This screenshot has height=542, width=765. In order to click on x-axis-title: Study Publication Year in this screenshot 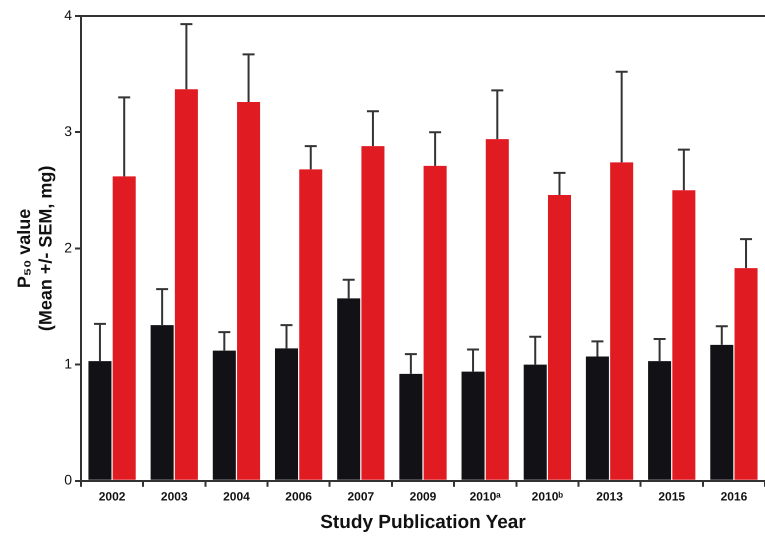, I will do `click(423, 522)`.